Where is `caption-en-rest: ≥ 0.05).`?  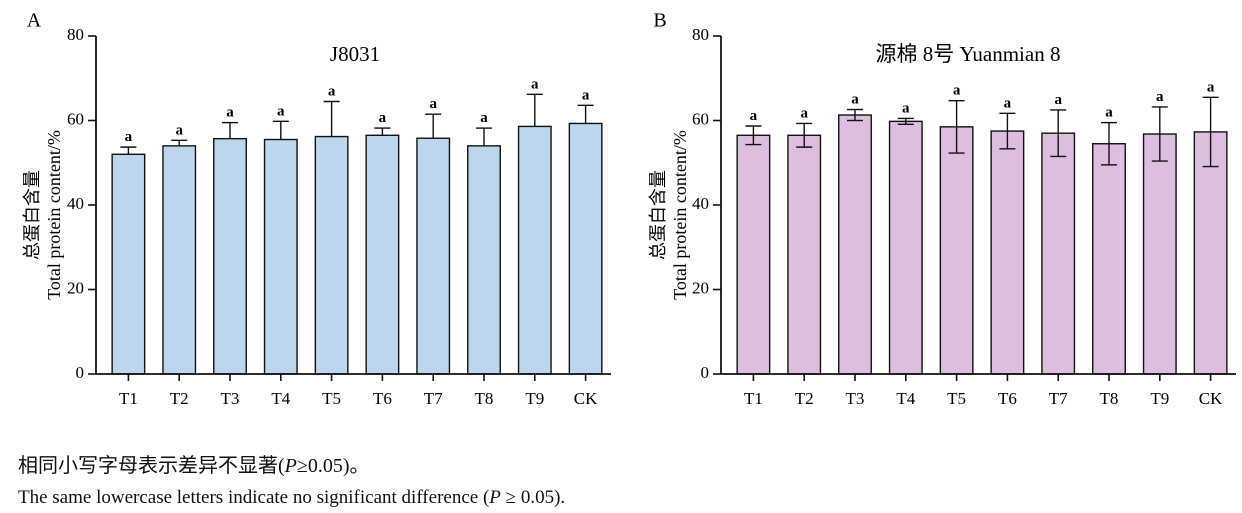
caption-en-rest: ≥ 0.05). is located at coordinates (533, 497).